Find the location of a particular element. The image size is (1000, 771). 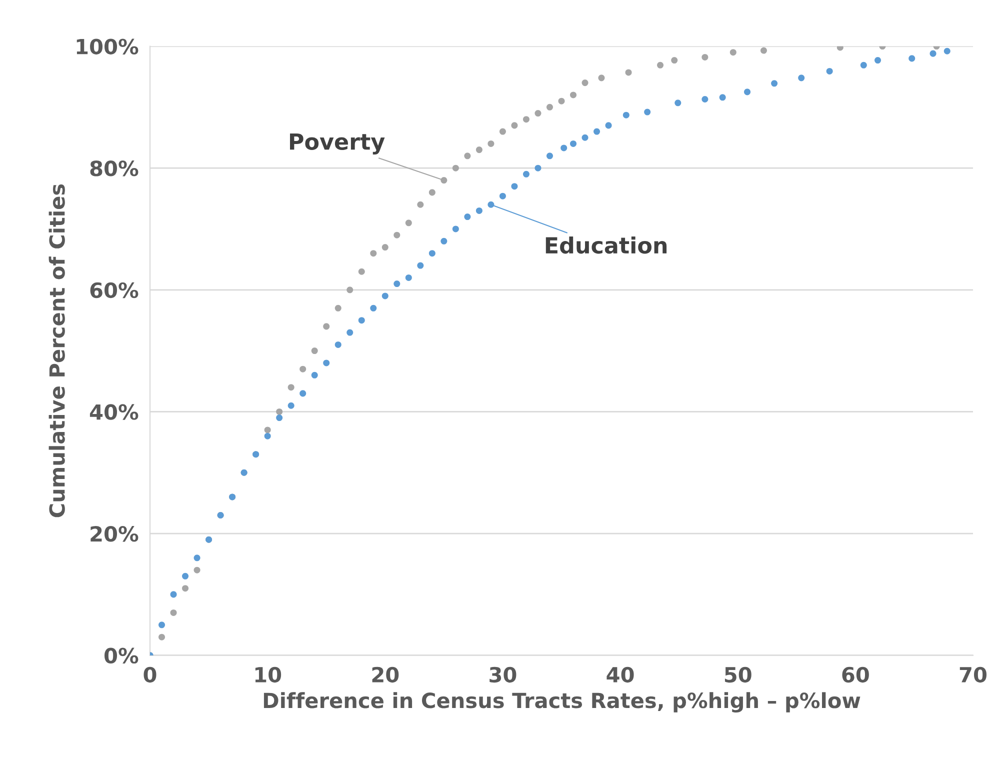

y-tick-label: 40% is located at coordinates (114, 412).